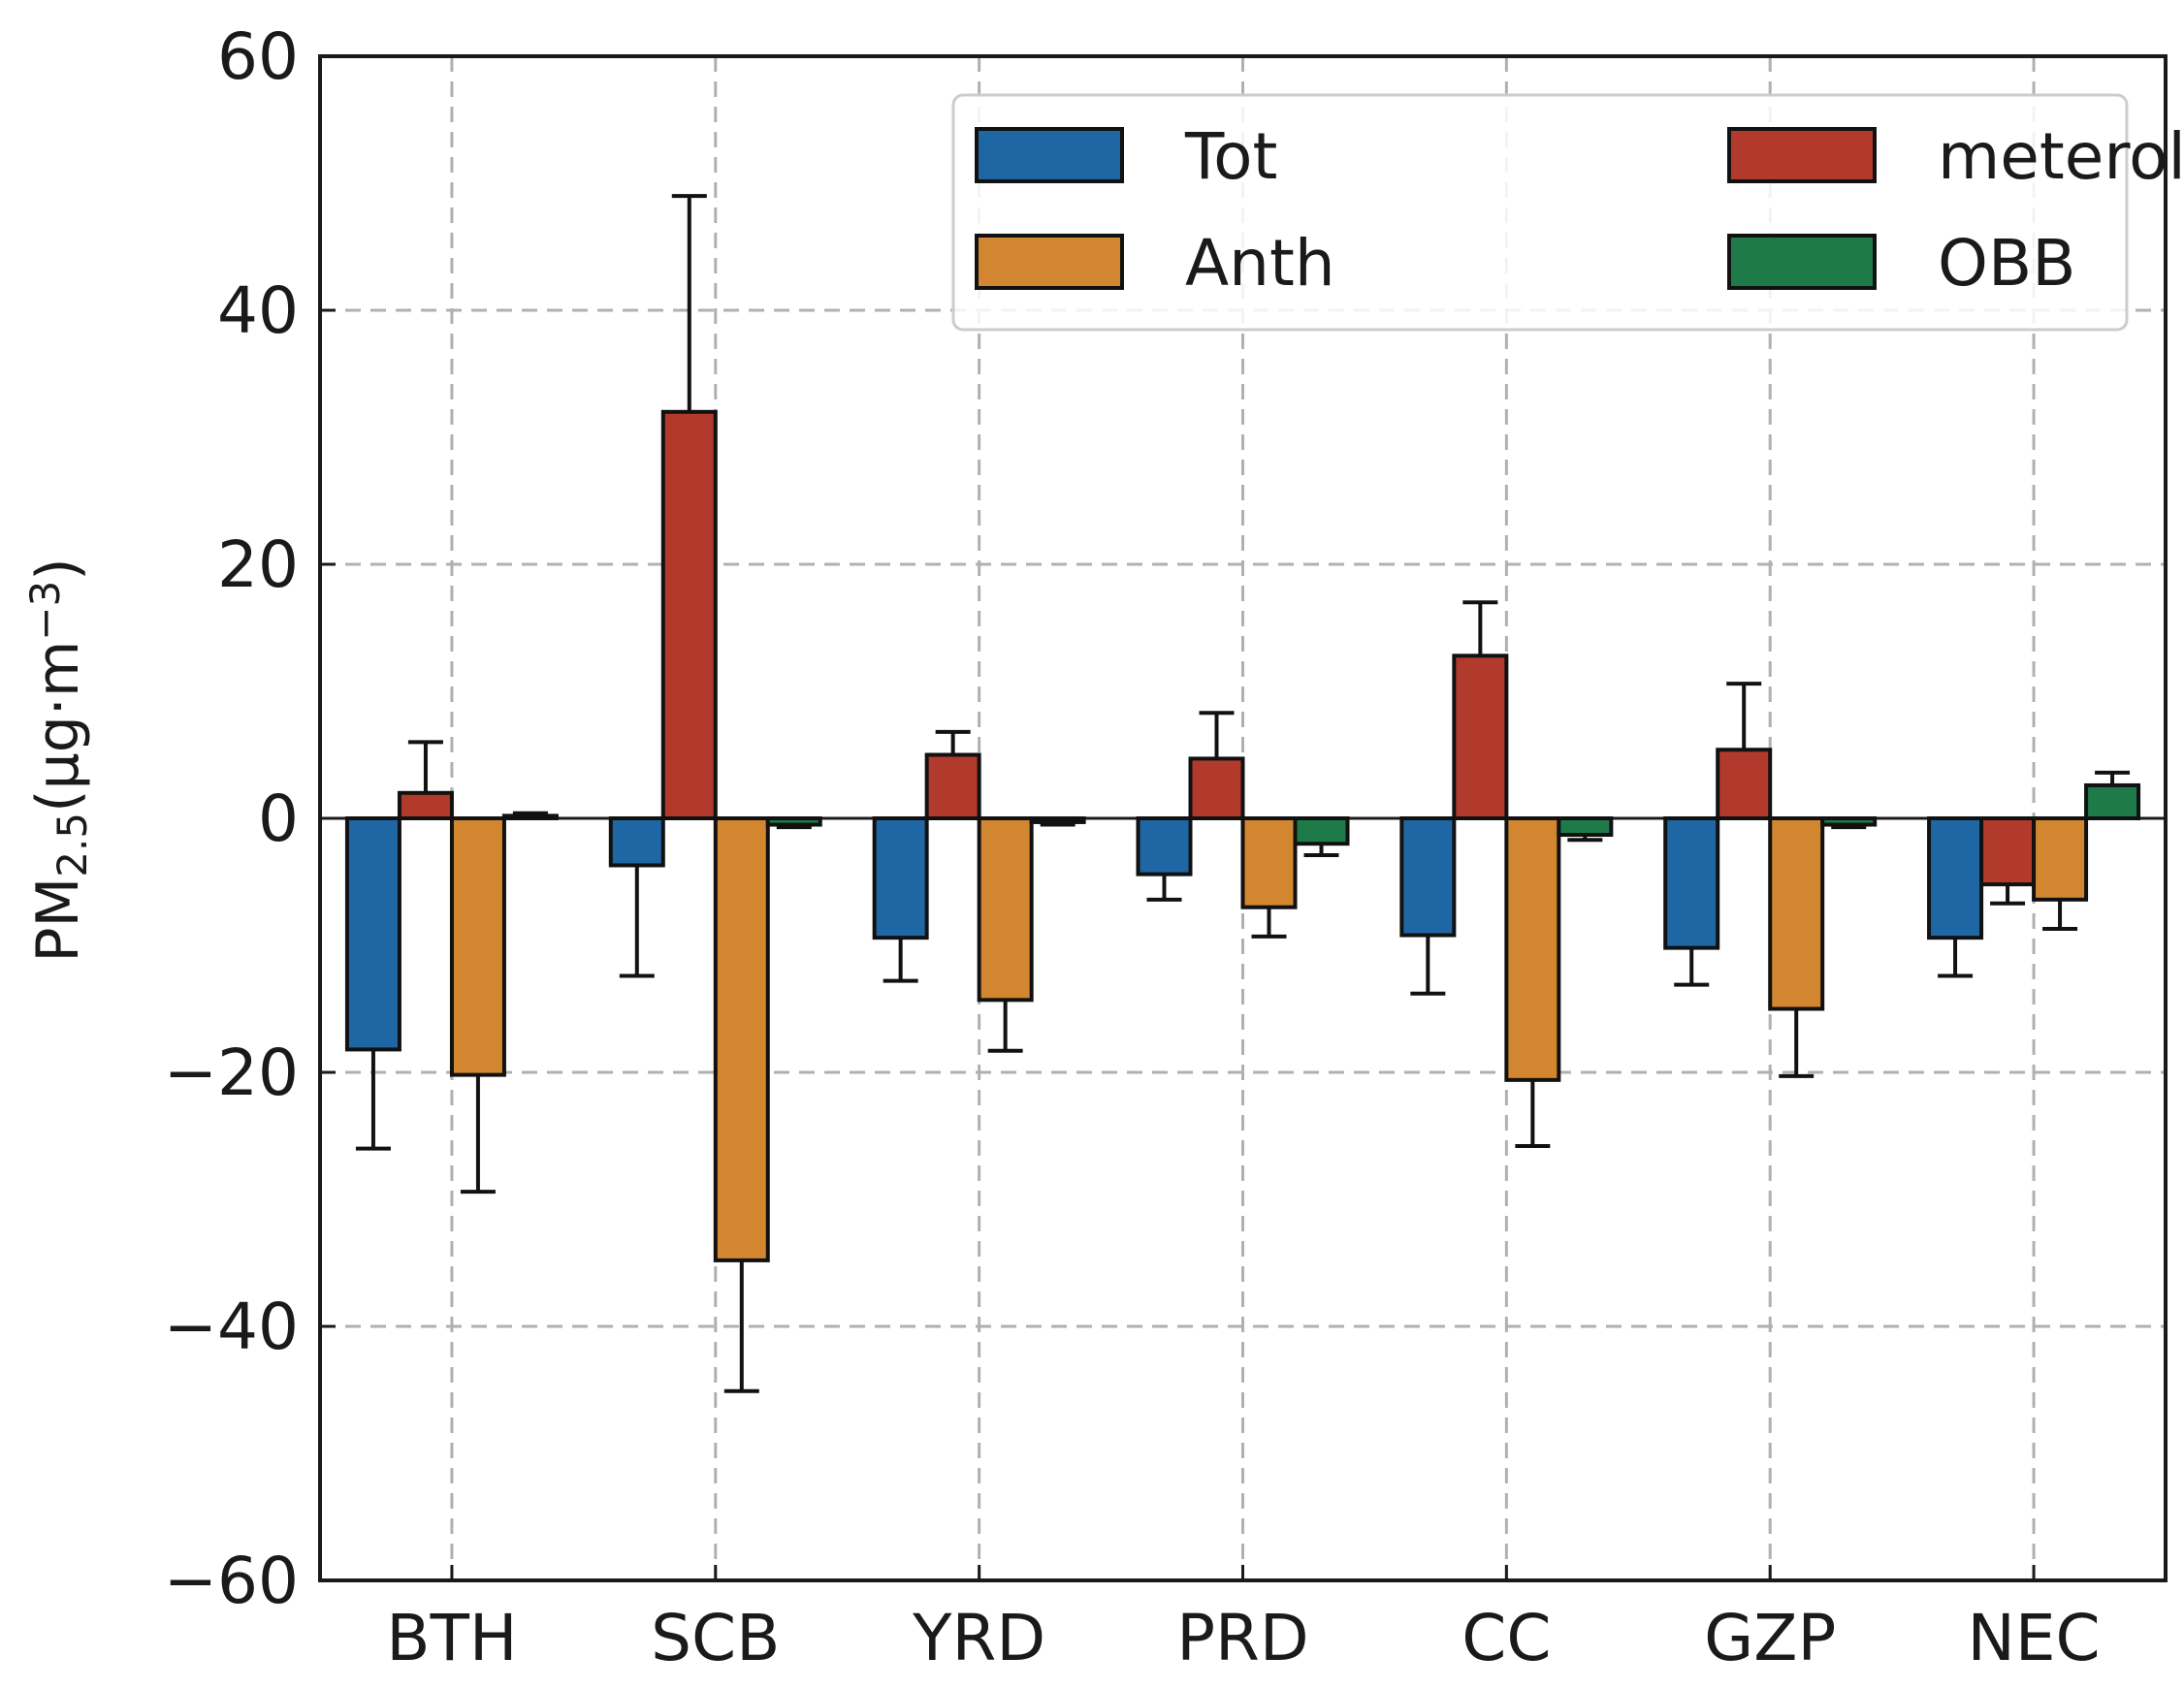 Image resolution: width=2184 pixels, height=1689 pixels. Describe the element at coordinates (45, 611) in the screenshot. I see `y-label-superscript: −3` at that location.